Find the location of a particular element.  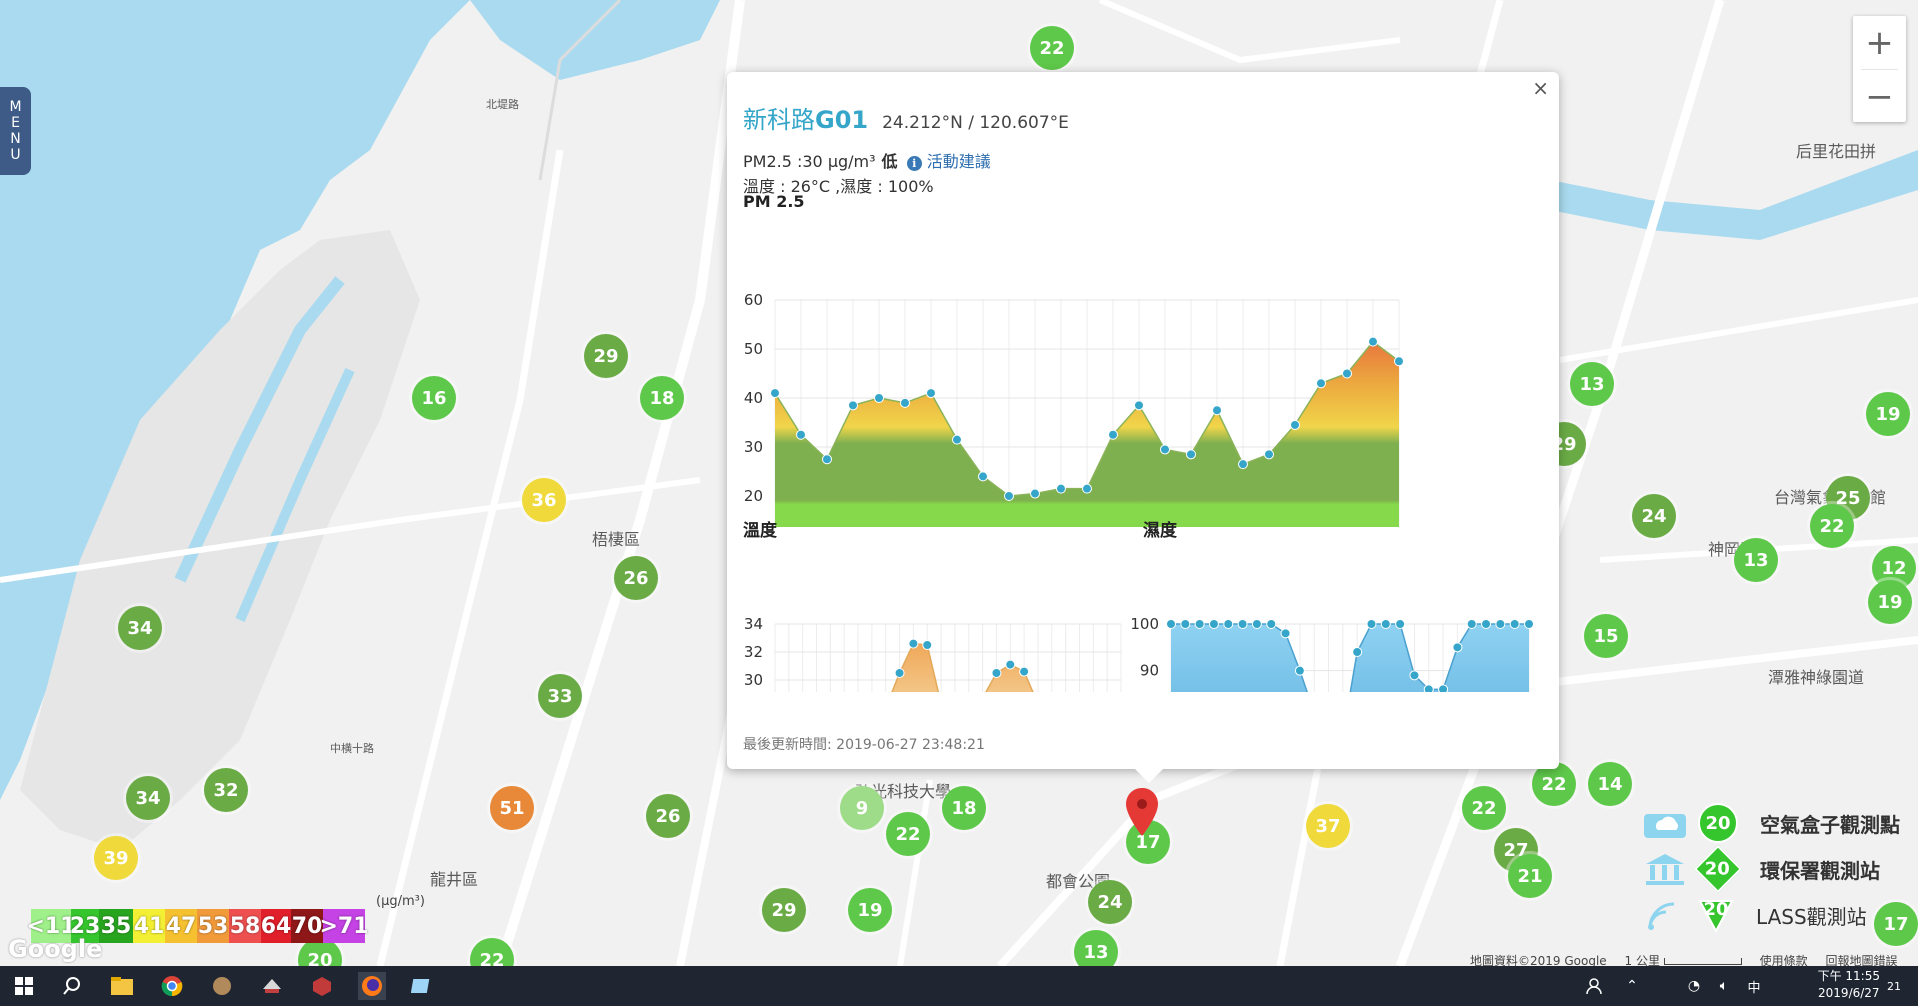

legend-airbox: 20 空氣盒子觀測點 is located at coordinates (1779, 823).